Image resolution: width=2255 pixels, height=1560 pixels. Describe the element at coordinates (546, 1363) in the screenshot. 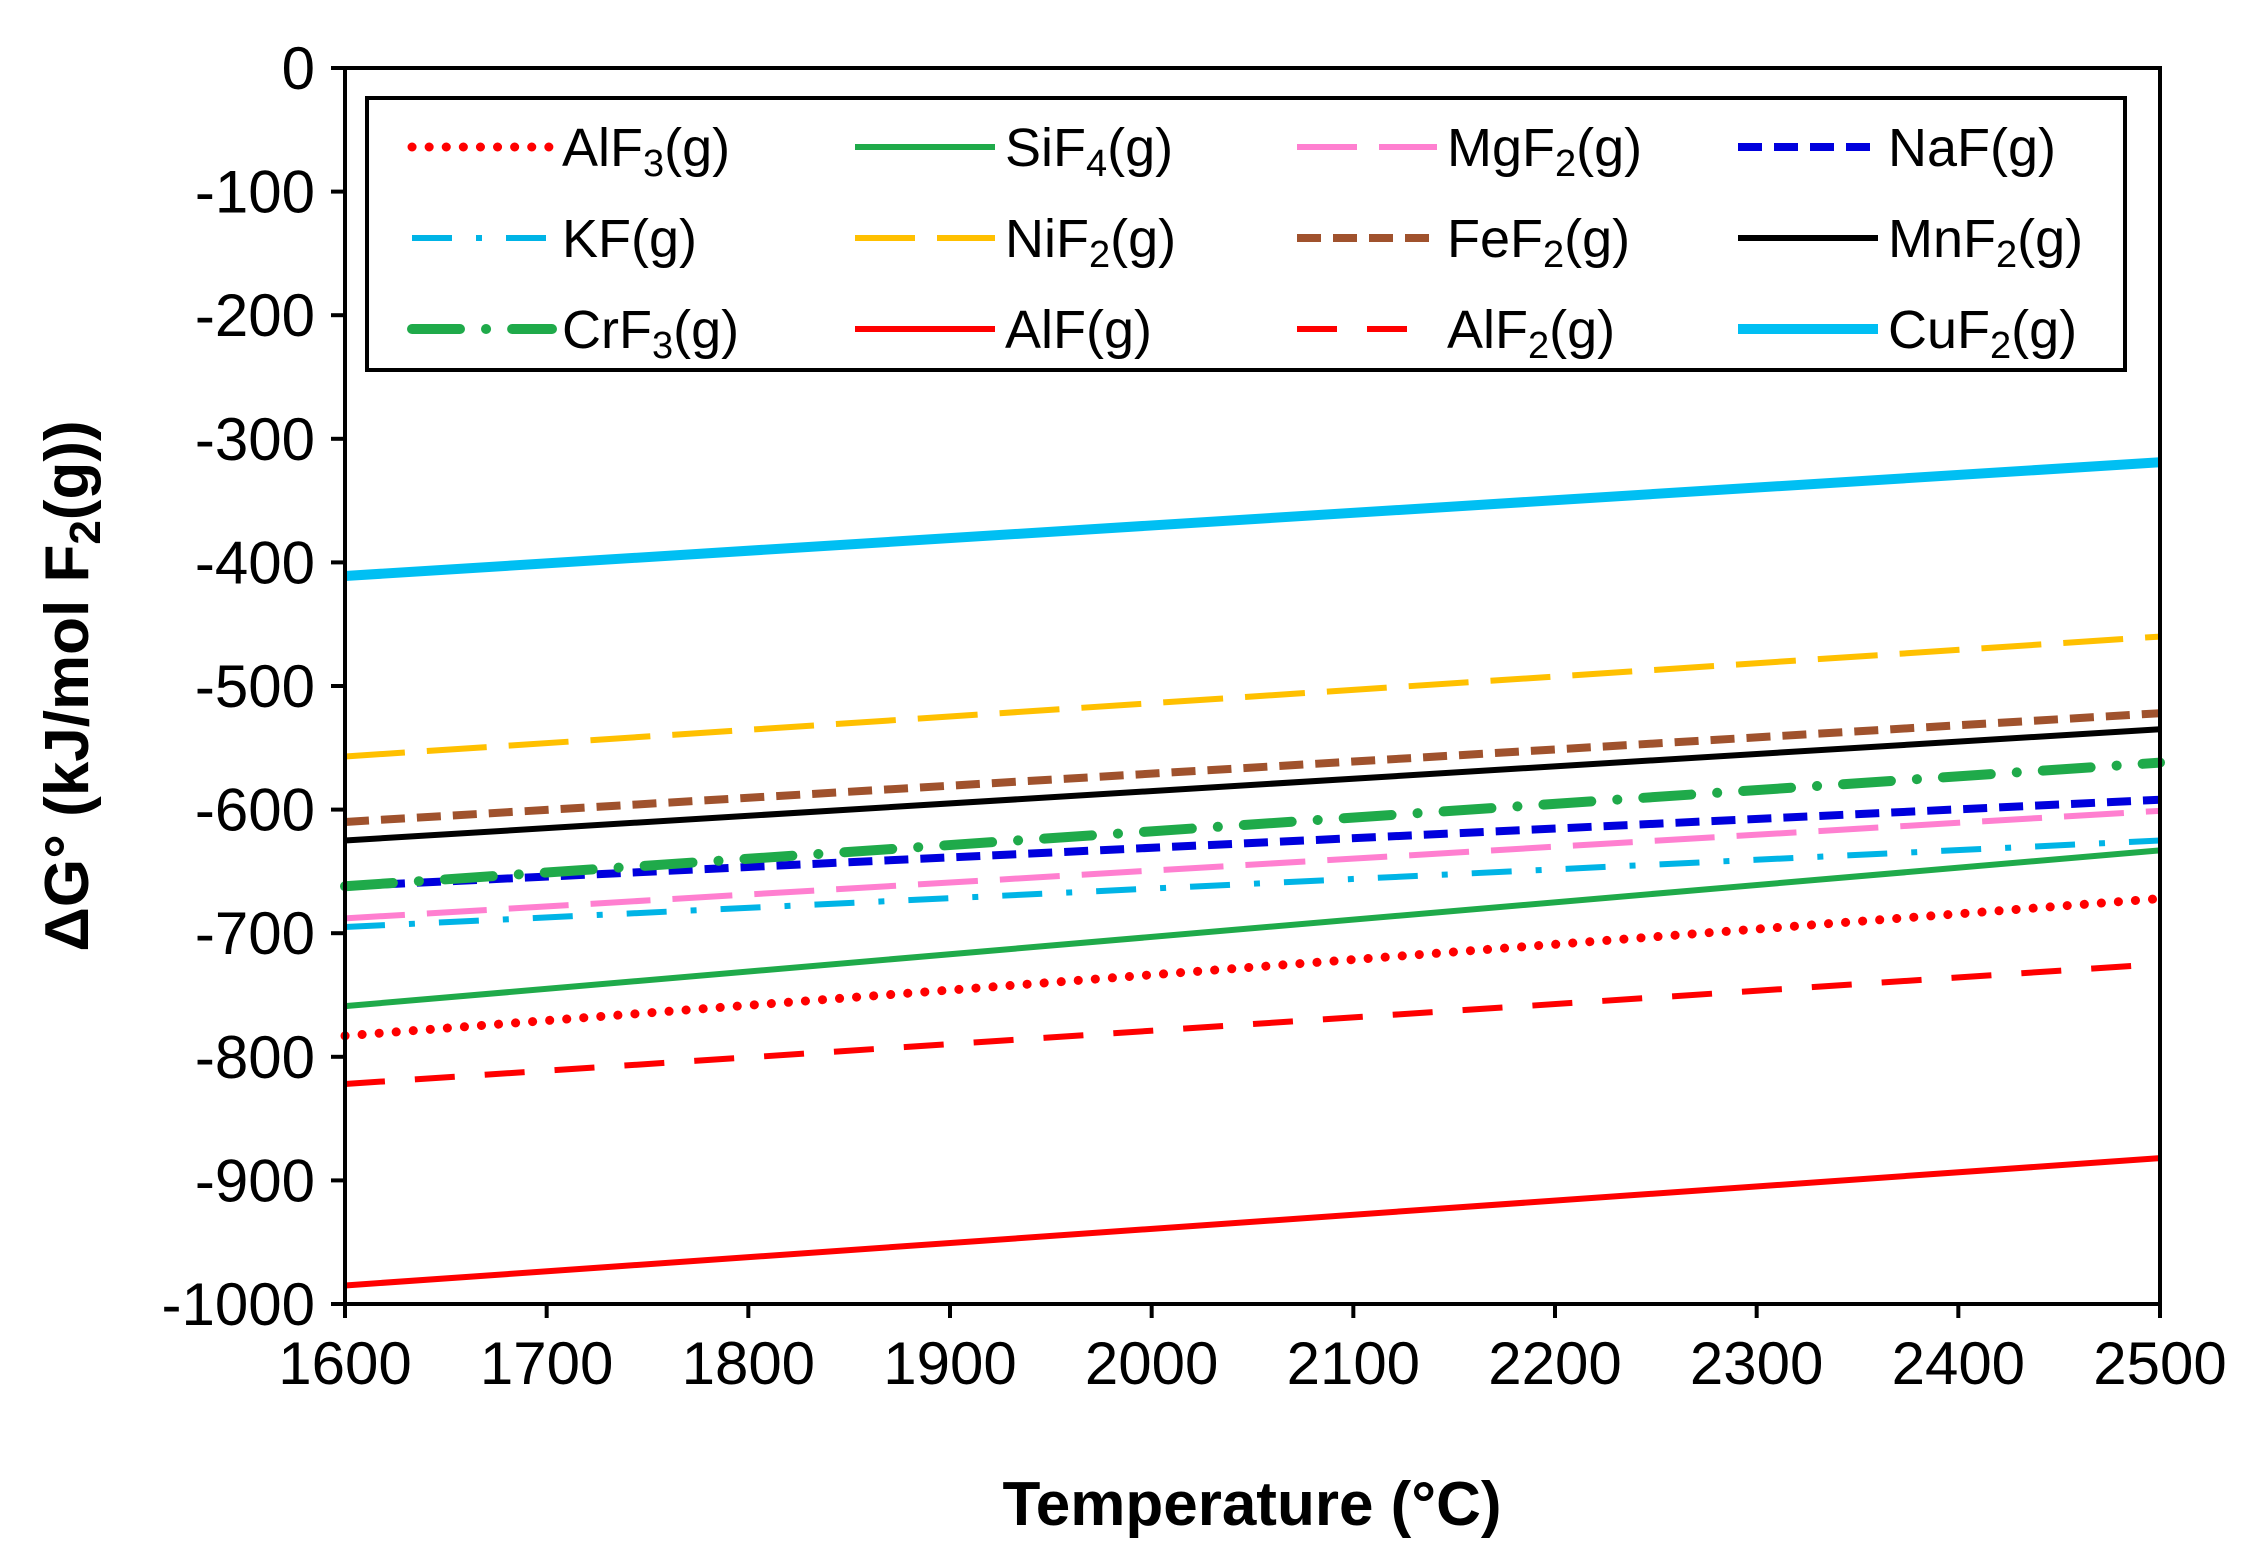

I see `x-tick-label: 1700` at that location.